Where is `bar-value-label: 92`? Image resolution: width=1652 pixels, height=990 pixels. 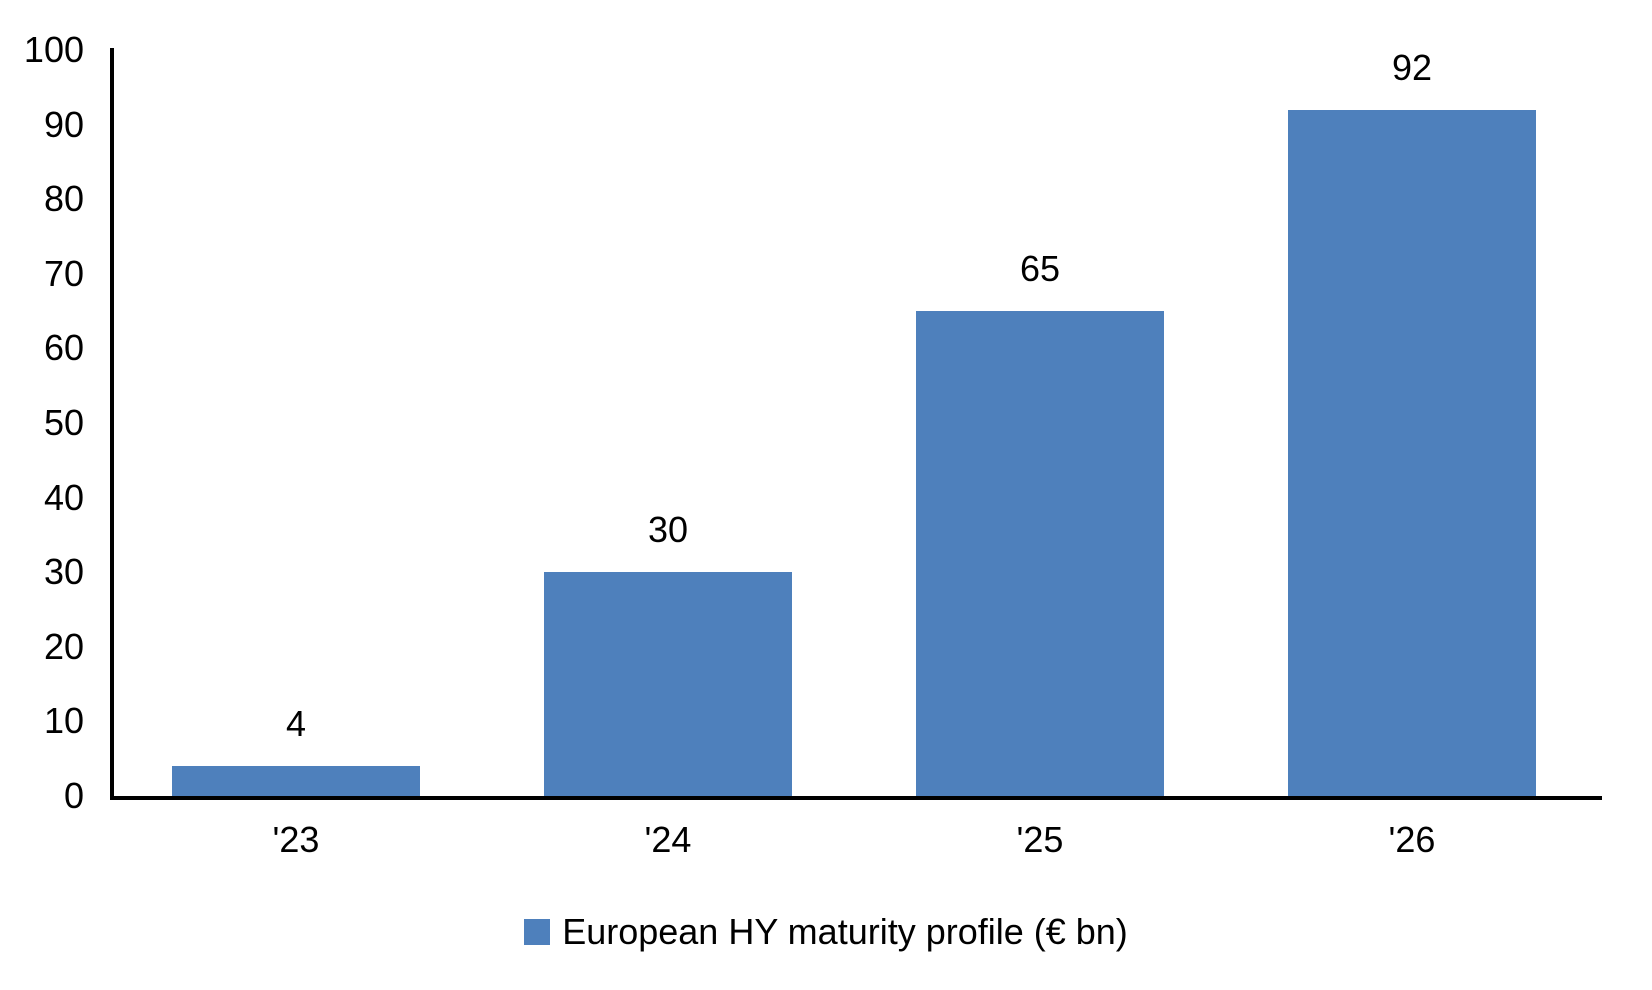
bar-value-label: 92 is located at coordinates (1412, 67).